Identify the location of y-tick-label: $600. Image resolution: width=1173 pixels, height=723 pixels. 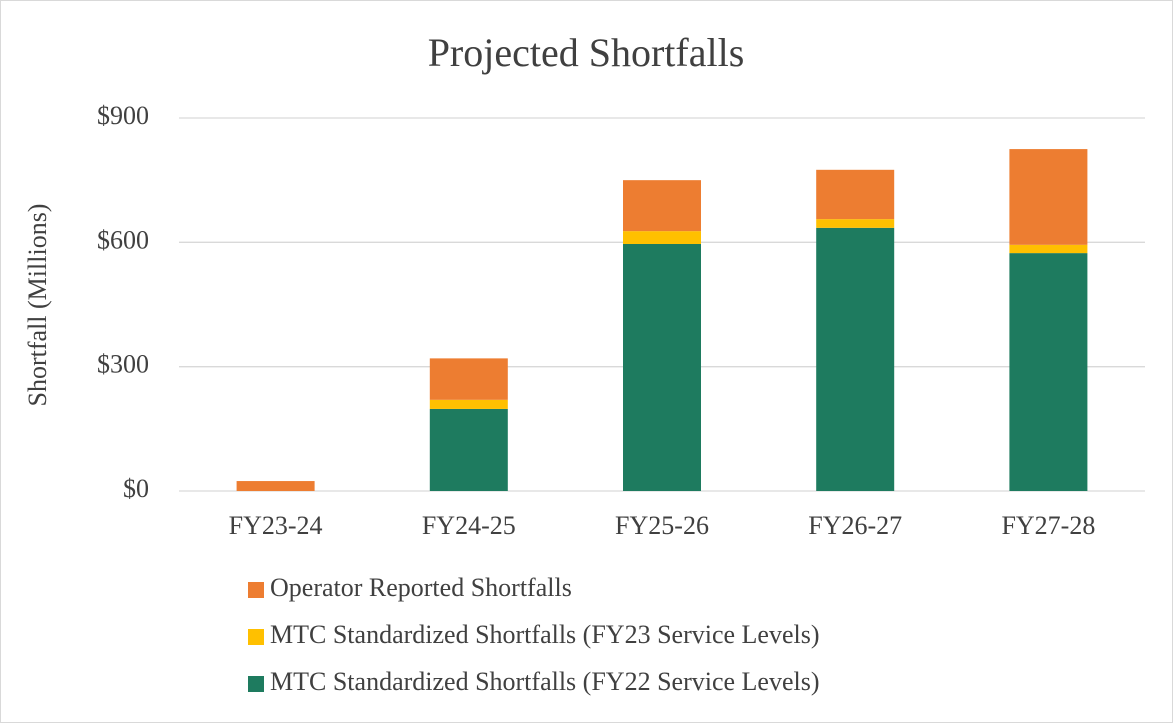
(123, 239).